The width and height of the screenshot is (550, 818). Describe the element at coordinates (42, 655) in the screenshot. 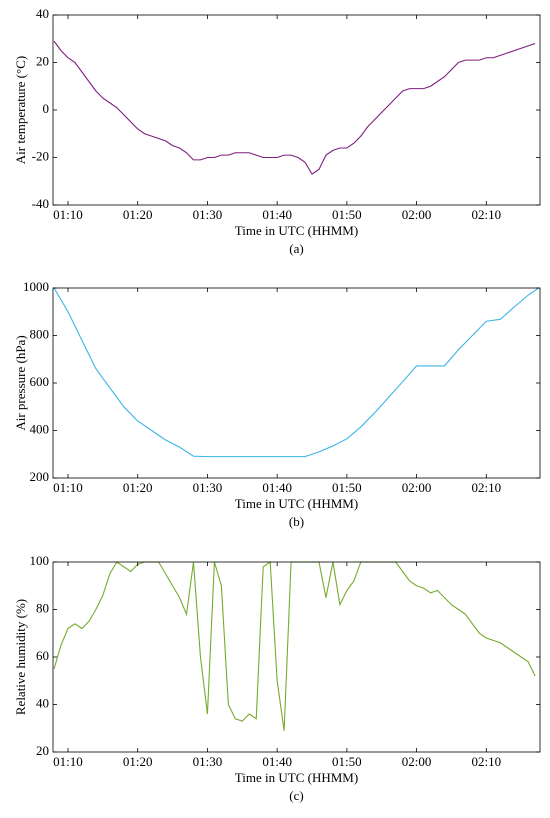

I see `y-tick-label: 60` at that location.